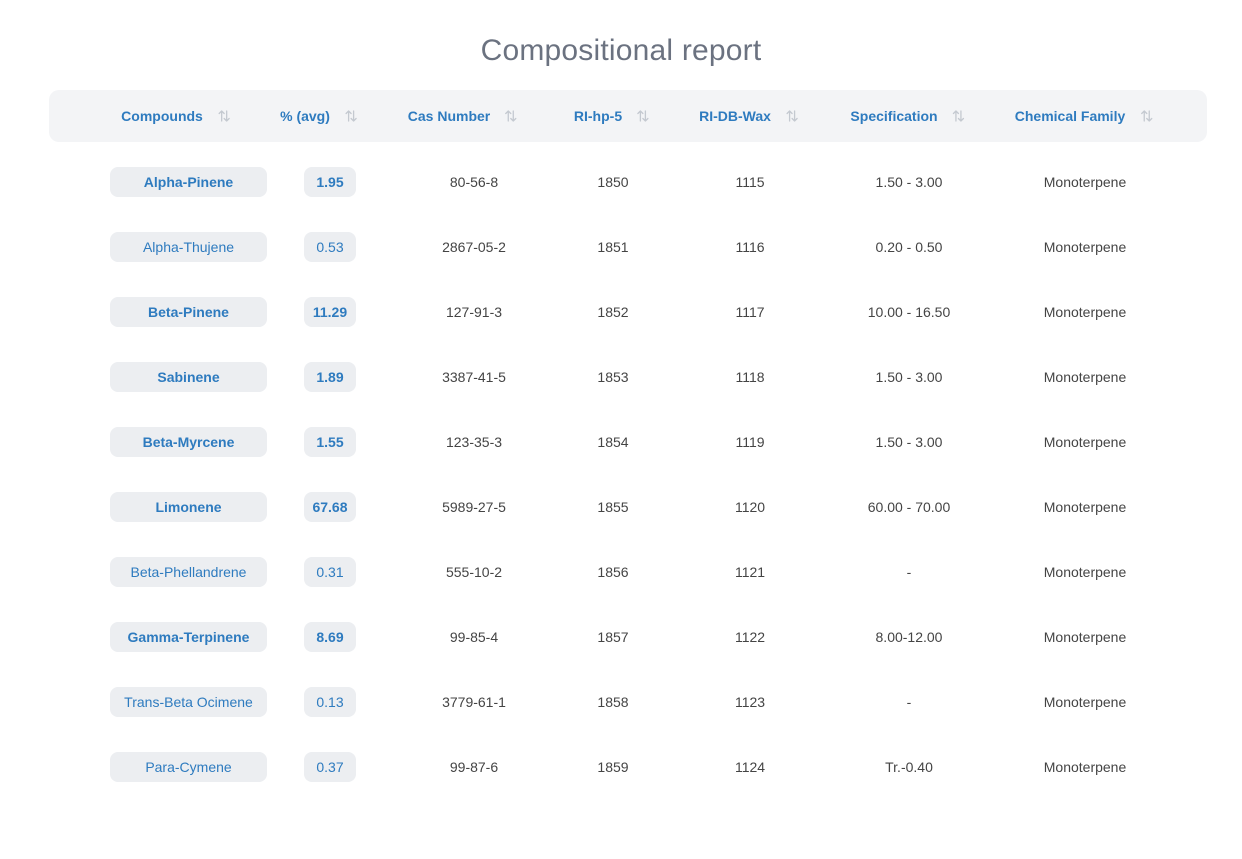 The width and height of the screenshot is (1242, 859). What do you see at coordinates (613, 247) in the screenshot?
I see `ri-hp-5-cell: 1851` at bounding box center [613, 247].